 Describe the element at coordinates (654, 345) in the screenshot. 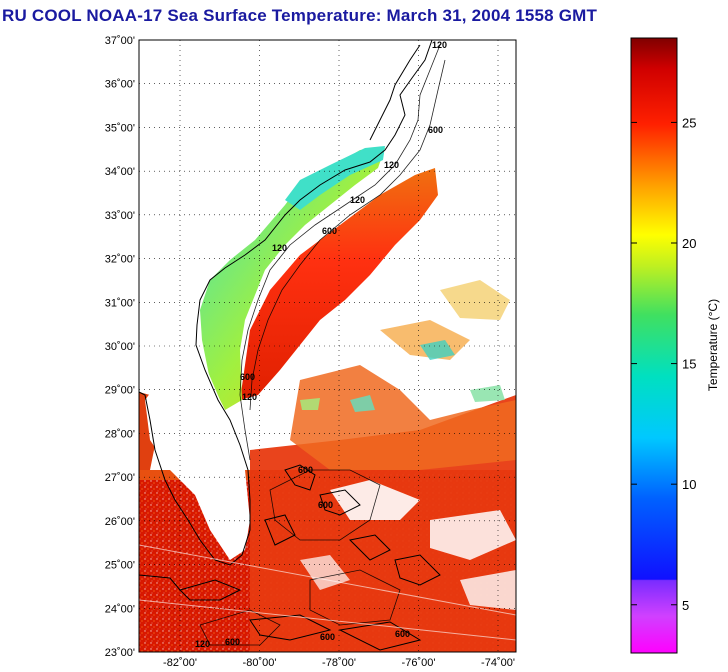

I see `colorbar-gradient` at that location.